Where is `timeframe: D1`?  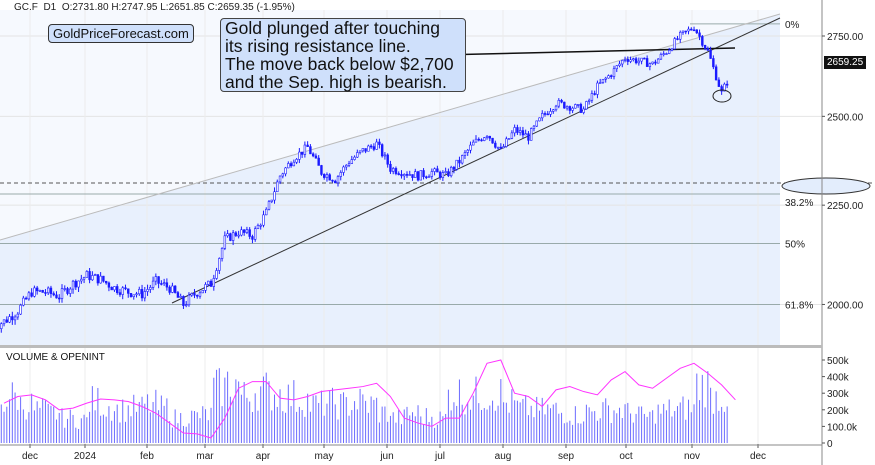 timeframe: D1 is located at coordinates (50, 7).